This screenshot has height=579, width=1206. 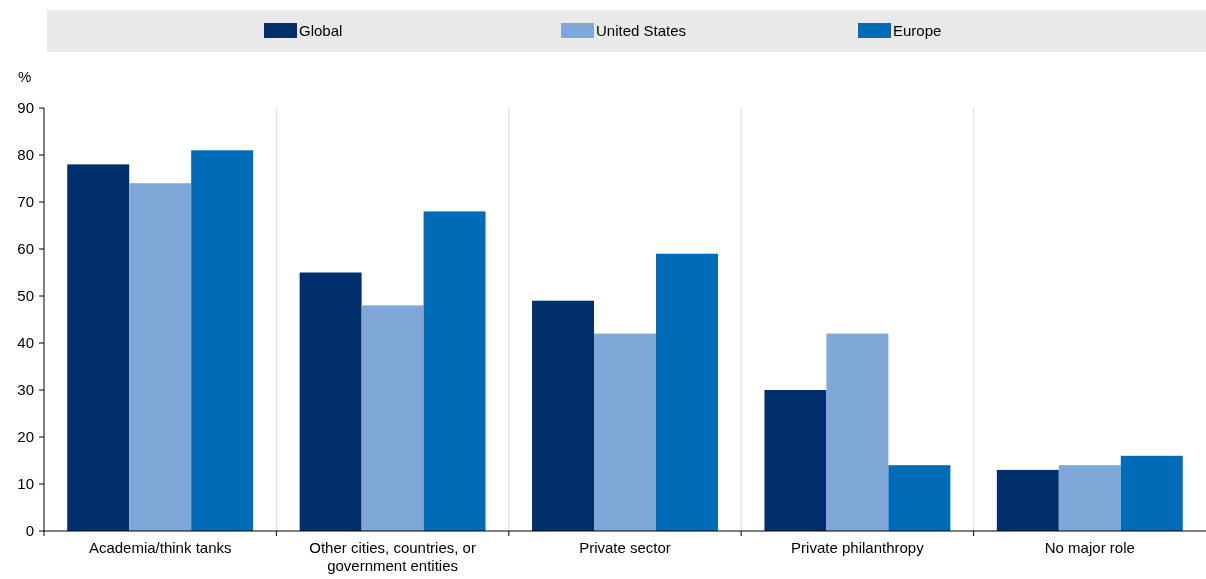 I want to click on y-tick-label: 60, so click(x=25, y=249).